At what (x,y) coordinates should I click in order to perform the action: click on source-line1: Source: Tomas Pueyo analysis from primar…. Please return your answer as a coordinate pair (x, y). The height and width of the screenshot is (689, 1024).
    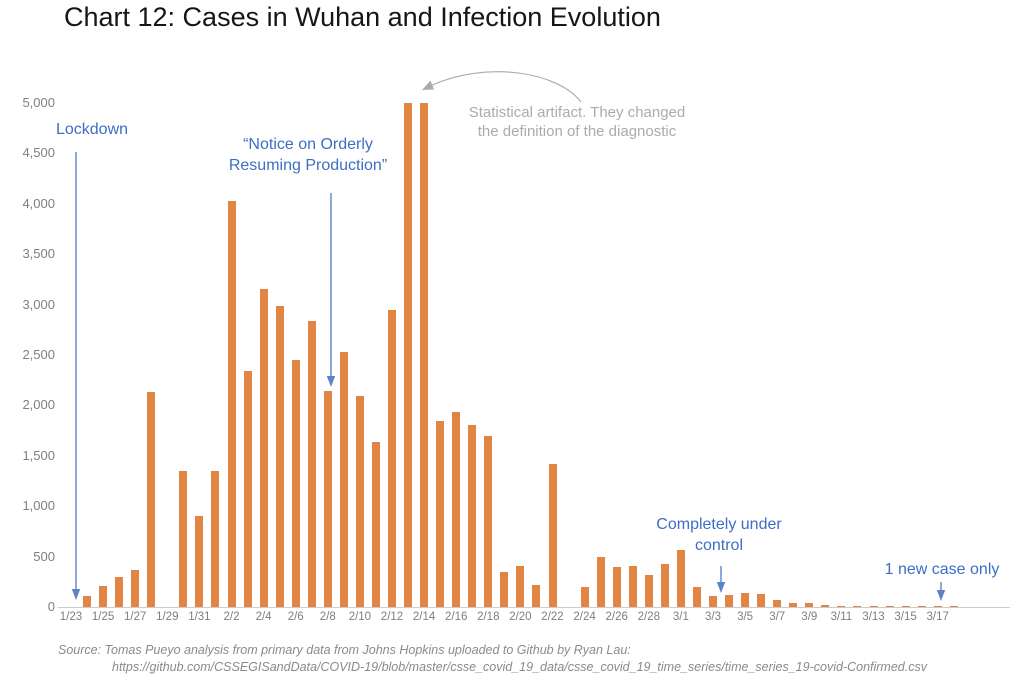
    Looking at the image, I should click on (344, 650).